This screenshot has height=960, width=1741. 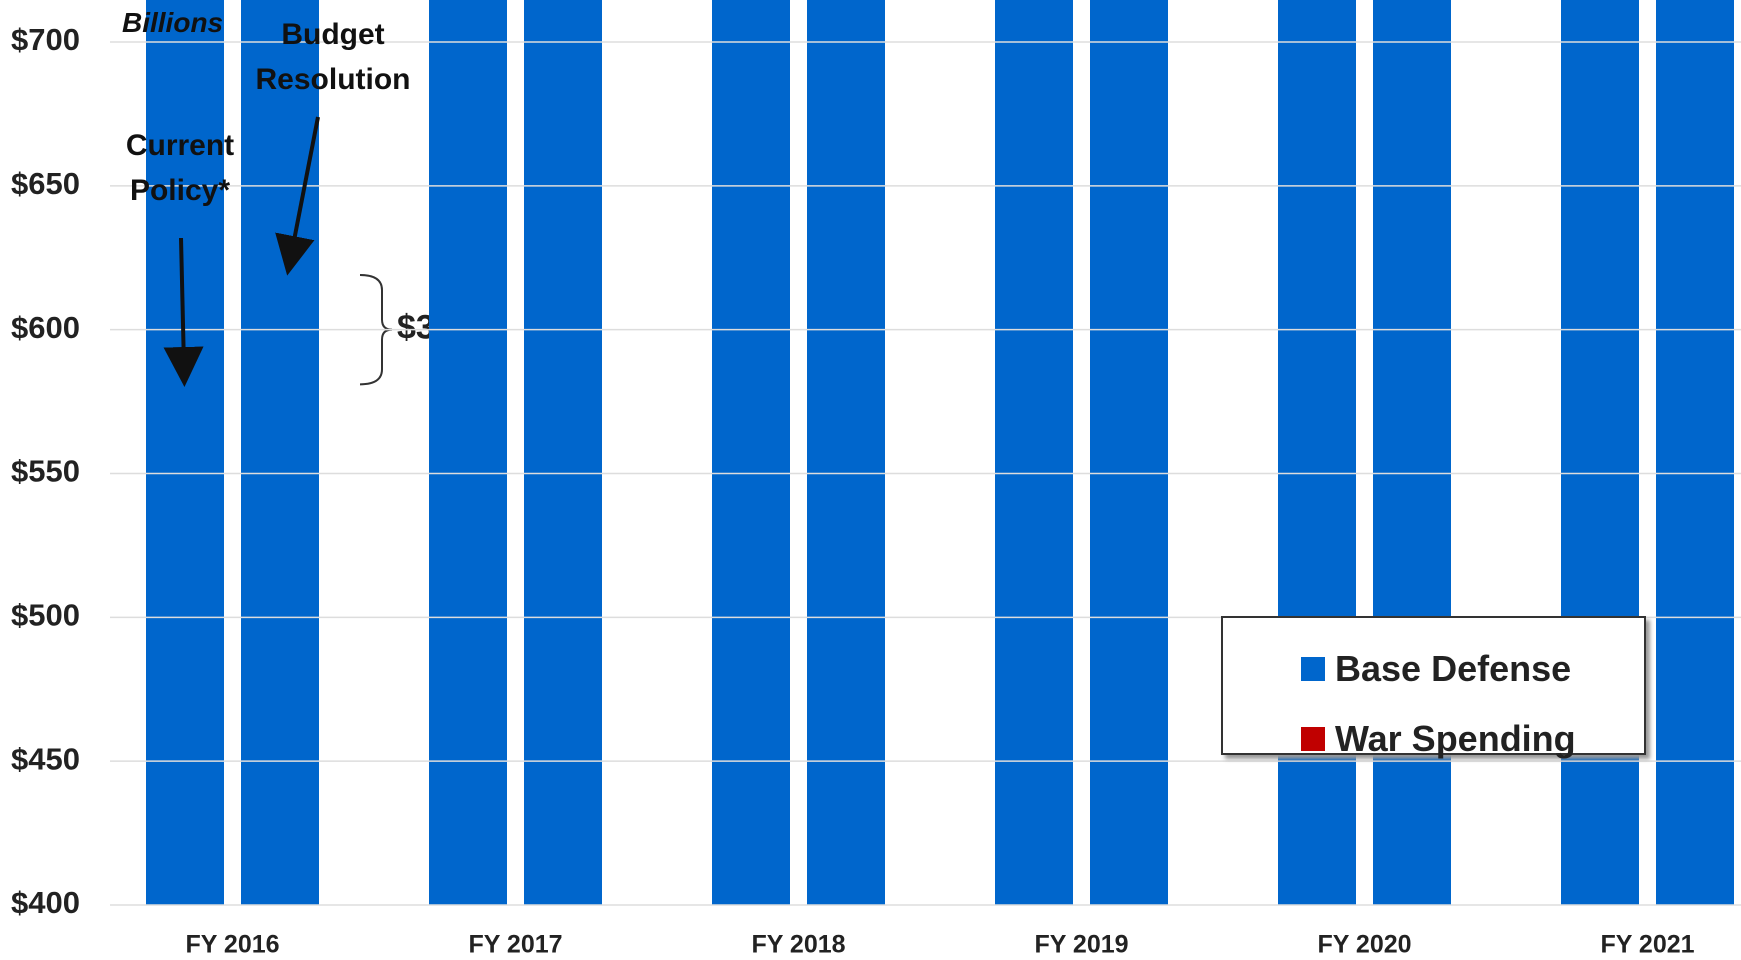 I want to click on y-tick-label: $450, so click(x=45, y=758).